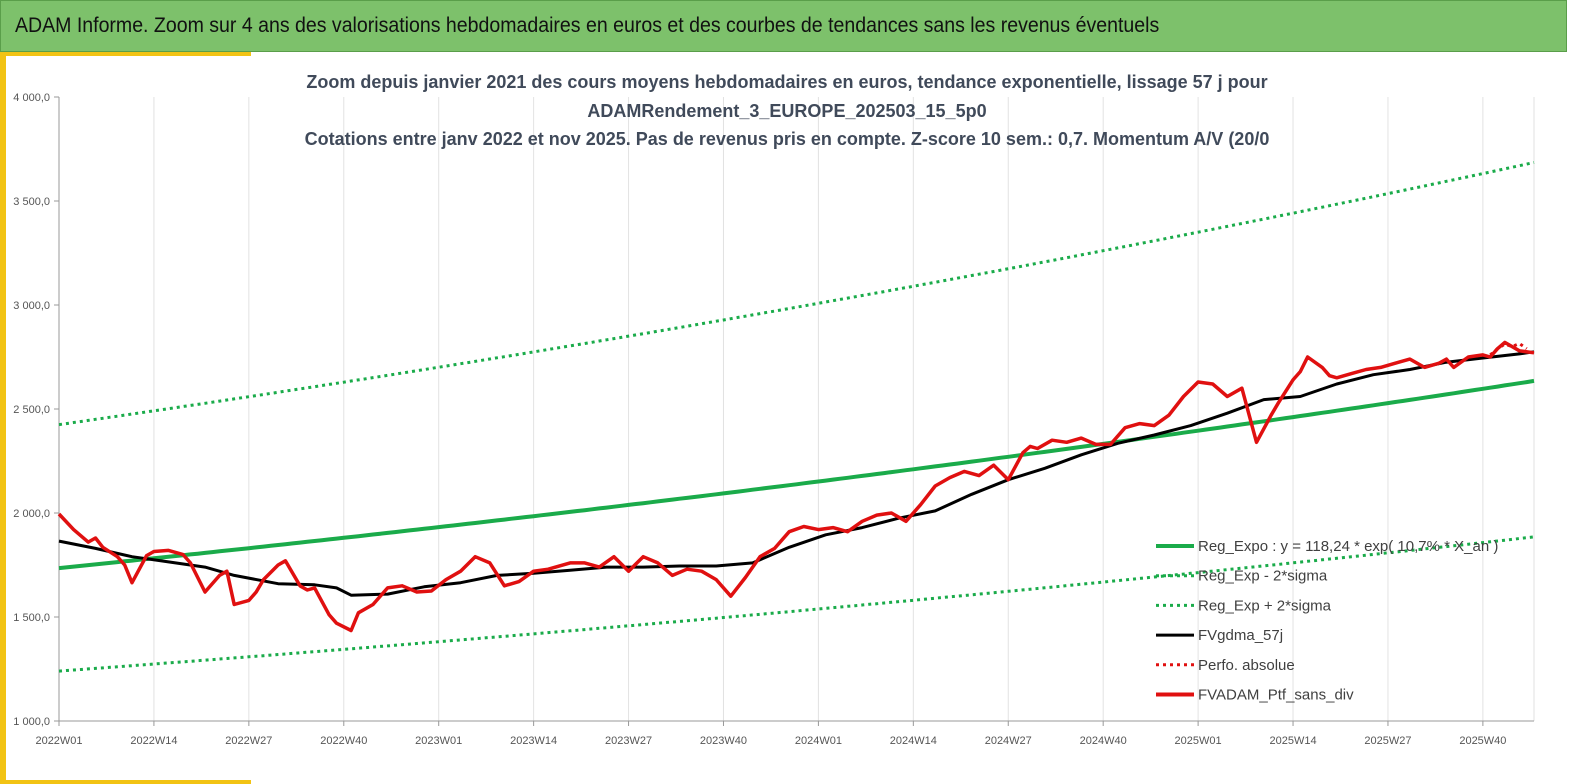  What do you see at coordinates (248, 741) in the screenshot?
I see `x-tick-label: 2022W27` at bounding box center [248, 741].